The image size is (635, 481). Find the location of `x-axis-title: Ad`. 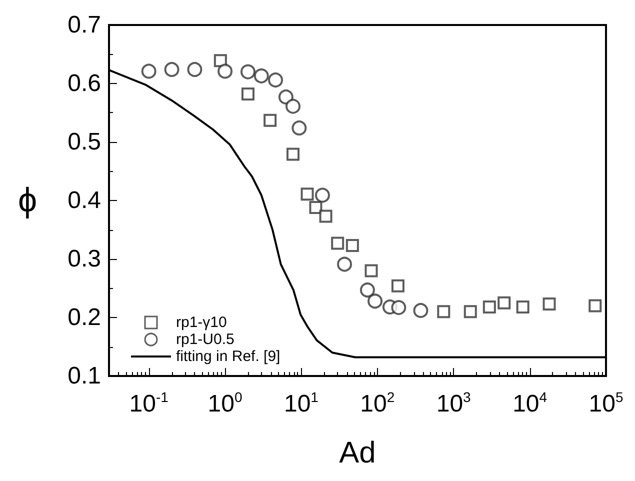

x-axis-title: Ad is located at coordinates (357, 453).